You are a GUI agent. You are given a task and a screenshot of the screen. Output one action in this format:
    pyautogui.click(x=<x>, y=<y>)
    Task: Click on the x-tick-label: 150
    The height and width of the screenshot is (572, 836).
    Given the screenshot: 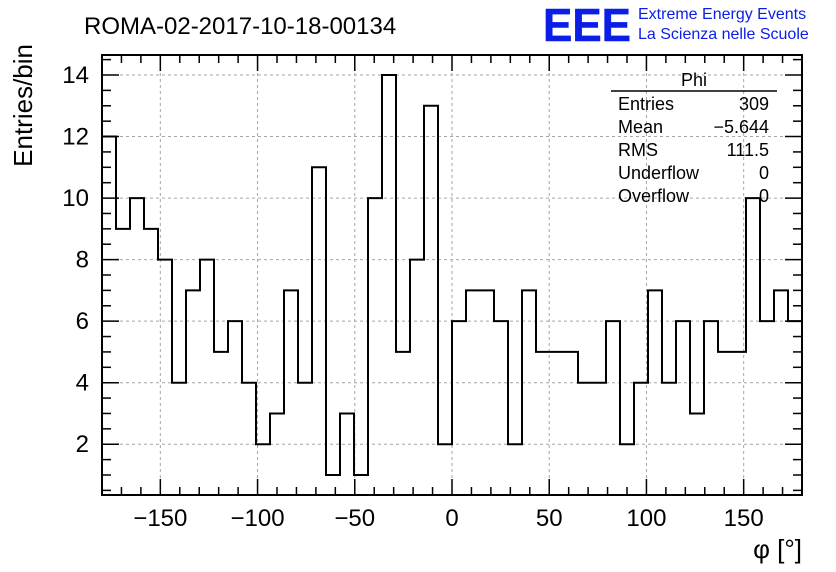 What is the action you would take?
    pyautogui.click(x=744, y=518)
    